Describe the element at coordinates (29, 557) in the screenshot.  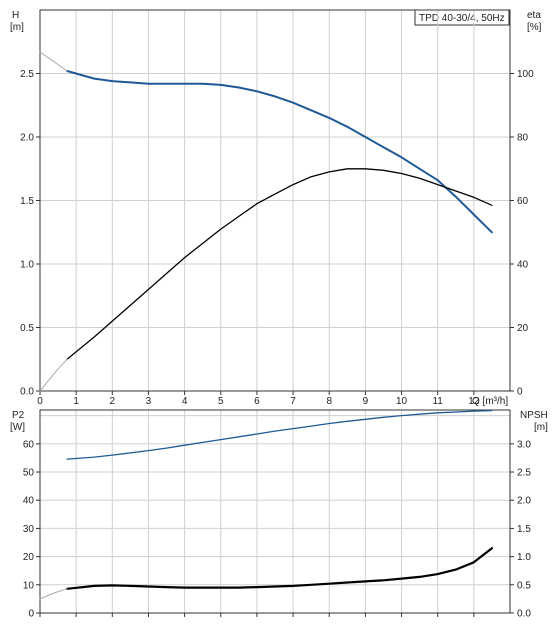
I see `bottom-left-tick-label: 20` at that location.